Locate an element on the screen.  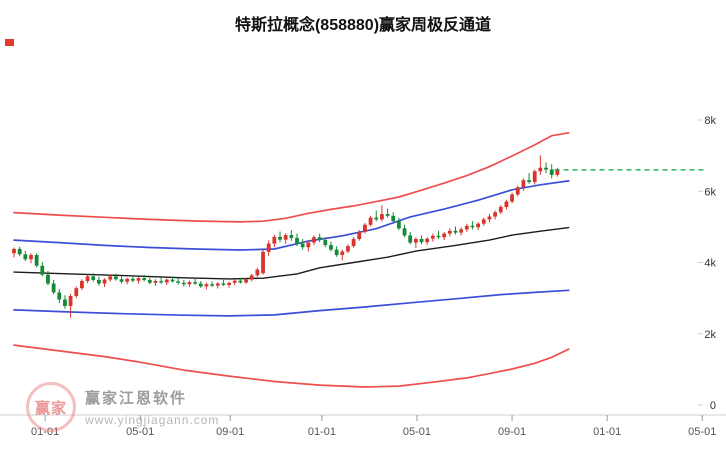
watermark: 赢家 赢家江恩软件 www.yingjiagann.com is located at coordinates (122, 407).